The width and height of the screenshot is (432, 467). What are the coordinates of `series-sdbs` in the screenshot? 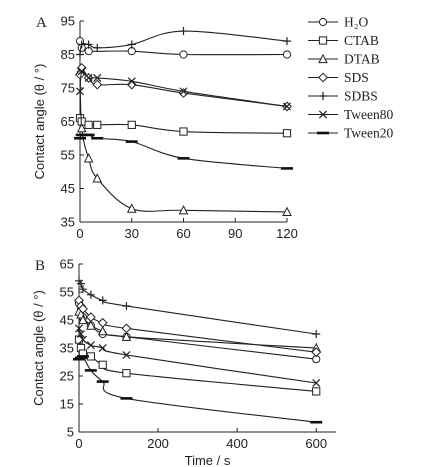 It's located at (183, 43).